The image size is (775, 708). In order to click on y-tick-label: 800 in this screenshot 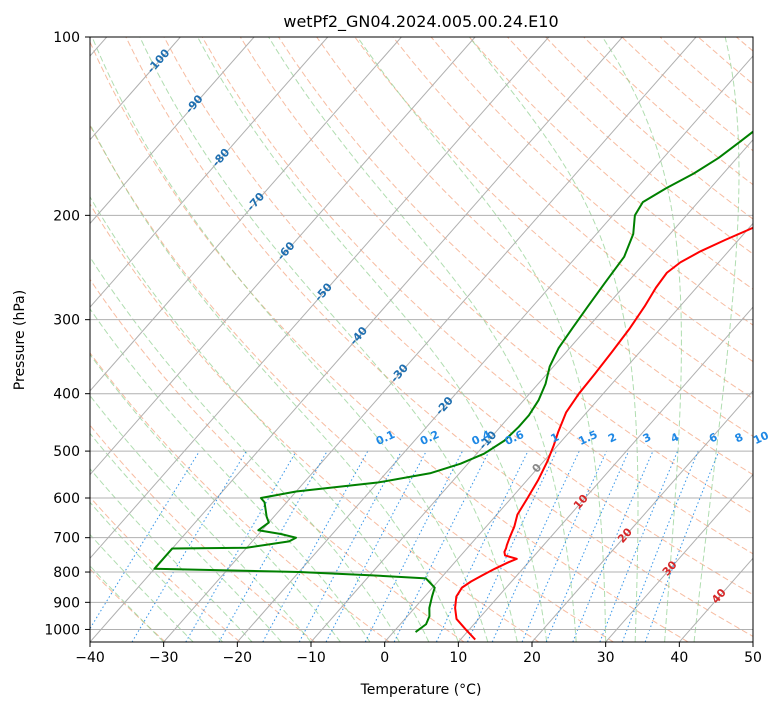, I will do `click(66, 573)`.